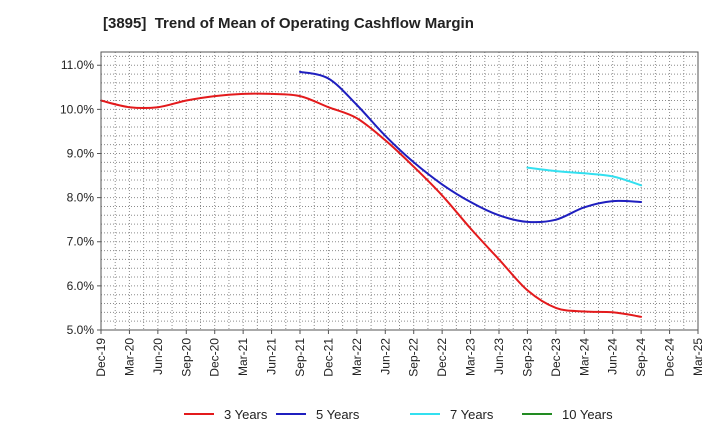 The height and width of the screenshot is (440, 720). Describe the element at coordinates (243, 357) in the screenshot. I see `x-tick-label: Mar-21` at that location.